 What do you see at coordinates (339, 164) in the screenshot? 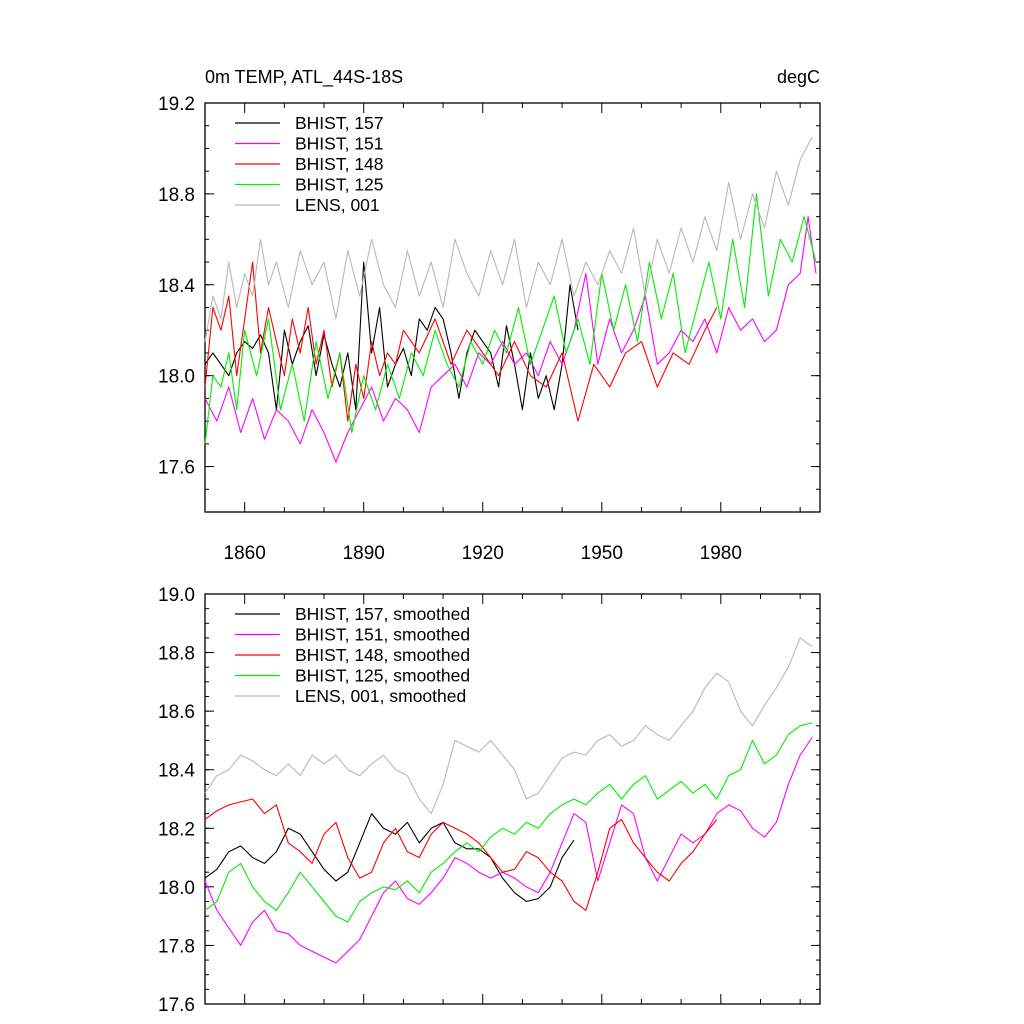
I see `legend-label: BHIST, 148` at bounding box center [339, 164].